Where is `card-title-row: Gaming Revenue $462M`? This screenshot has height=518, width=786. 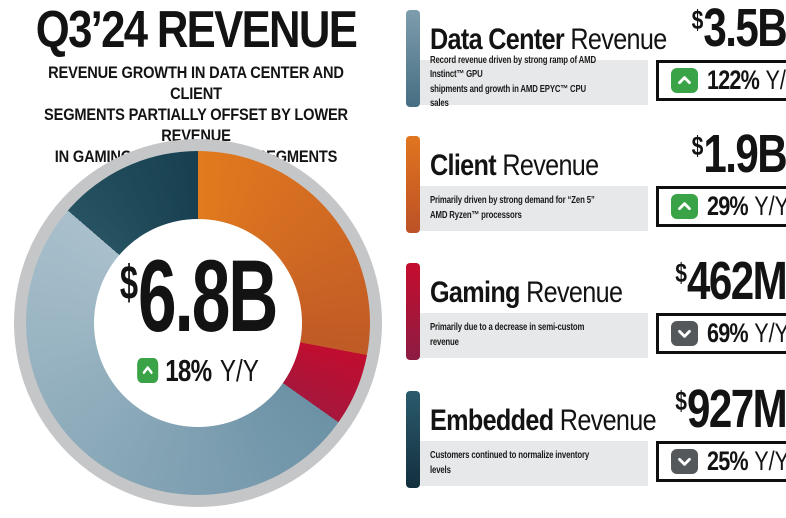 card-title-row: Gaming Revenue $462M is located at coordinates (608, 283).